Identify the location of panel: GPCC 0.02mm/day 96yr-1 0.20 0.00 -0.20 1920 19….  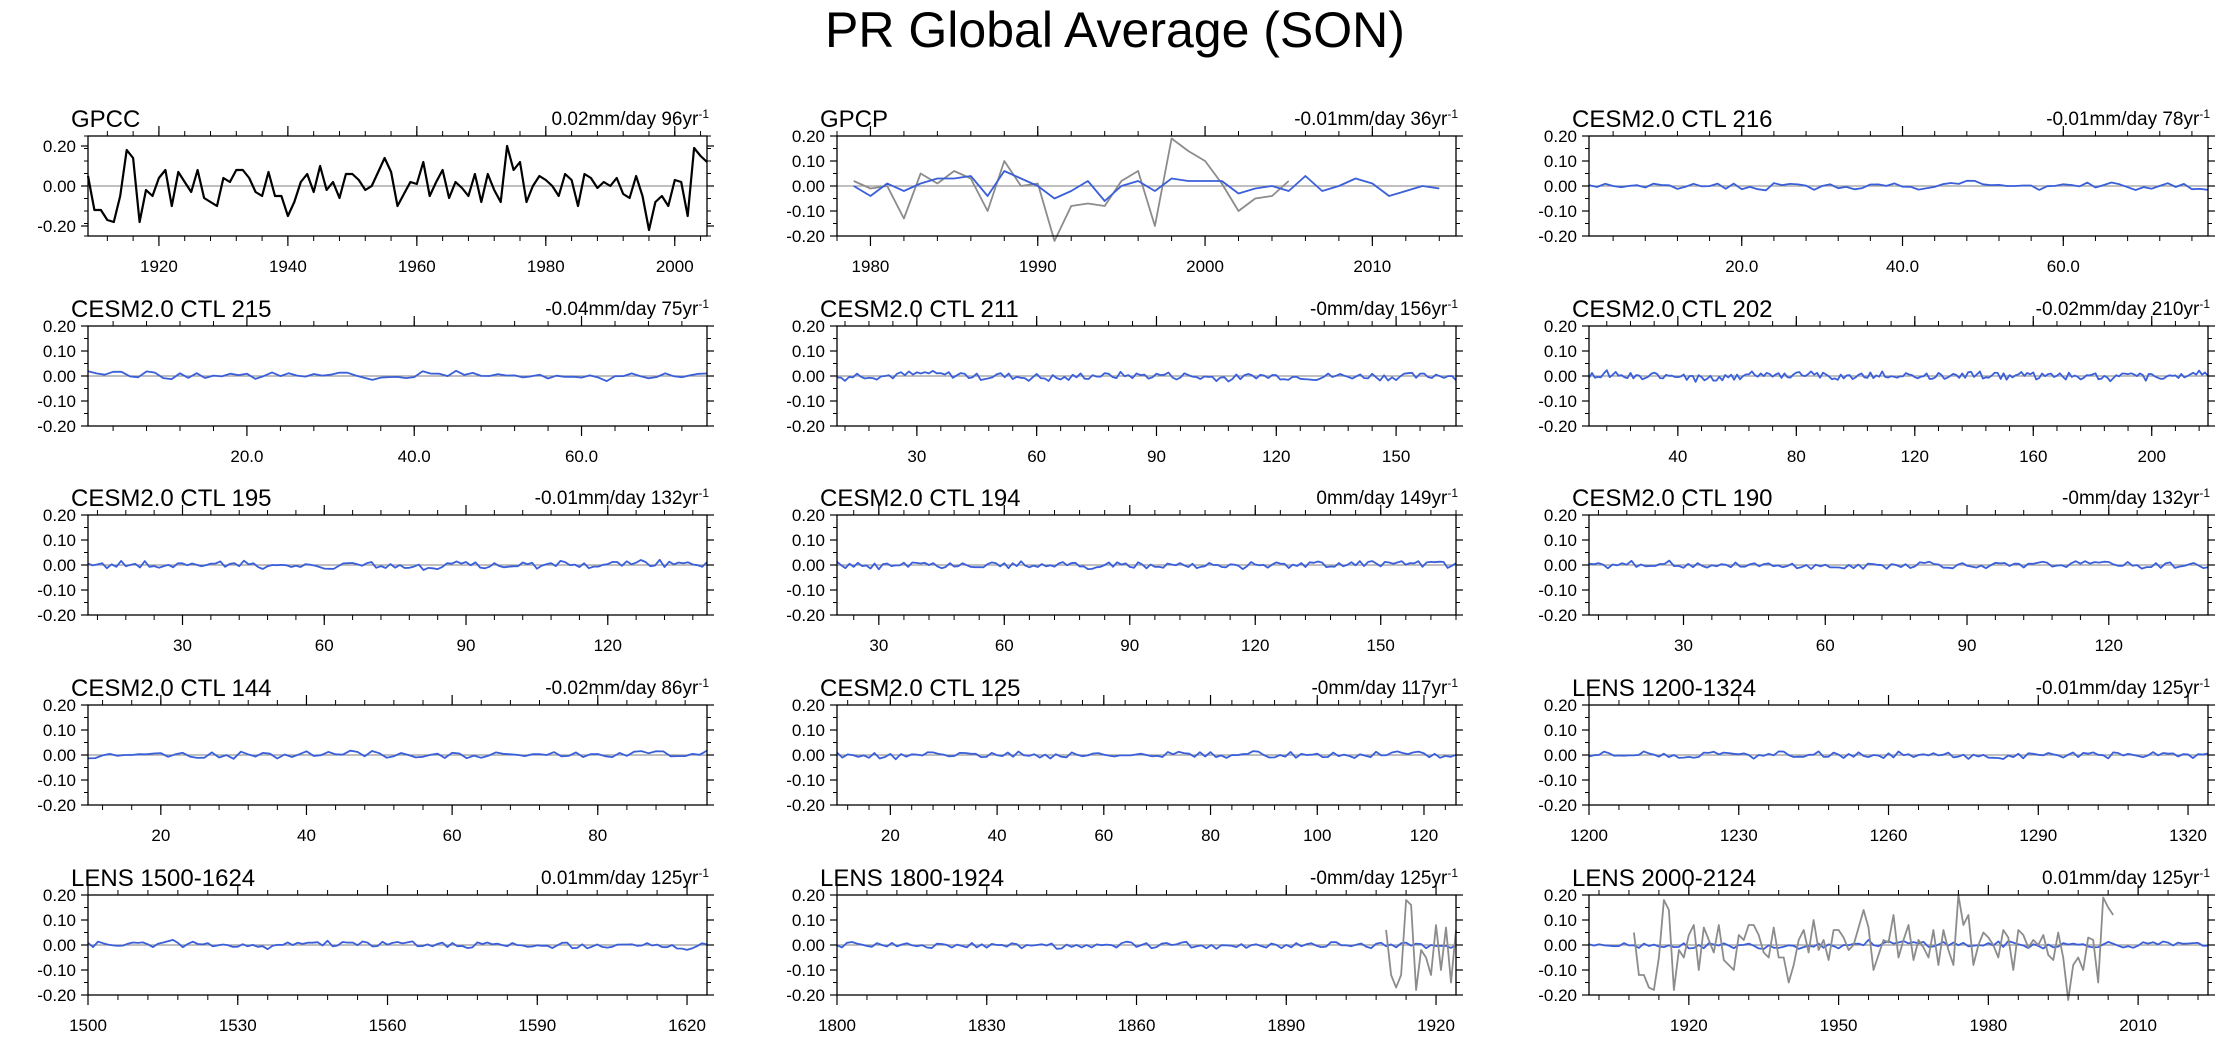
(375, 191).